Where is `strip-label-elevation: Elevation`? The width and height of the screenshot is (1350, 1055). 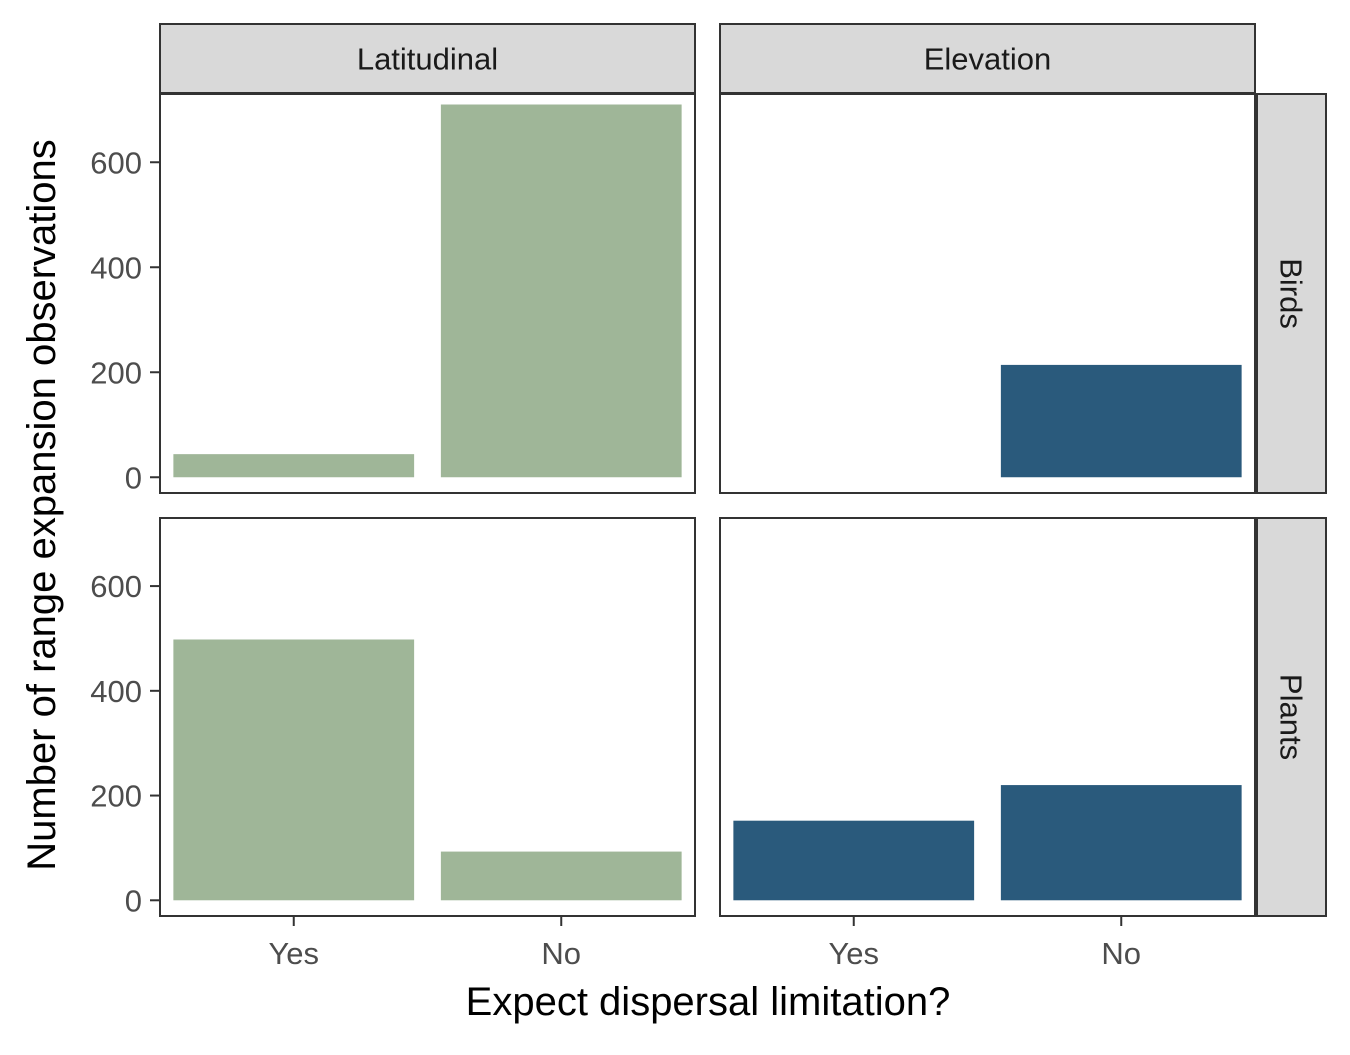
strip-label-elevation: Elevation is located at coordinates (988, 59).